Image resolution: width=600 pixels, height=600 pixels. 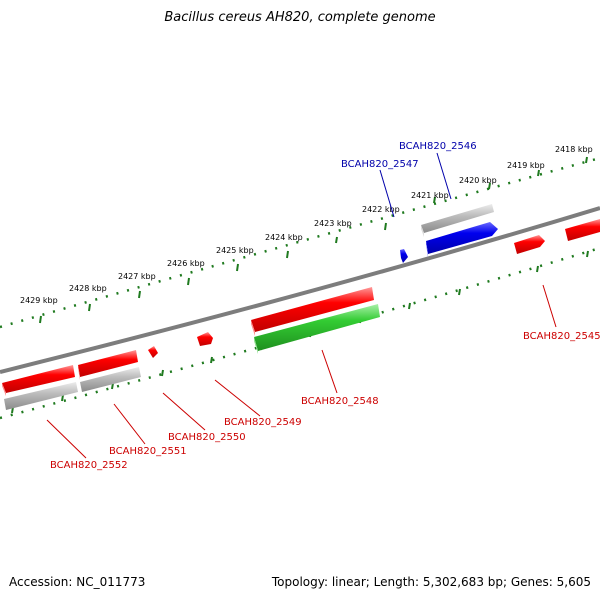 I want to click on tick-label: 2429 kbp, so click(x=39, y=300).